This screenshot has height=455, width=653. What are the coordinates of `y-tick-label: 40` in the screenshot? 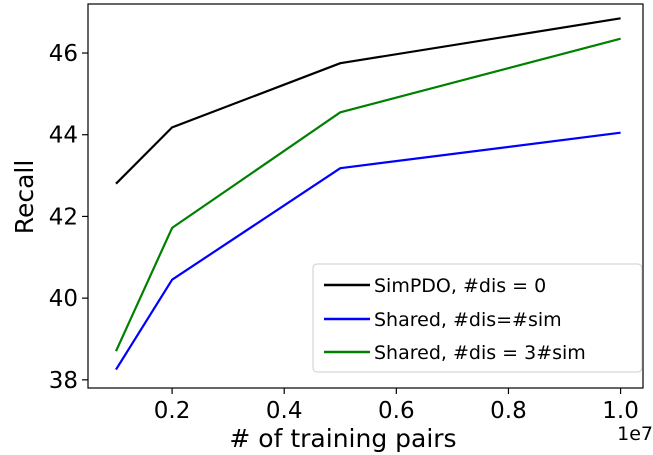 It's located at (63, 299).